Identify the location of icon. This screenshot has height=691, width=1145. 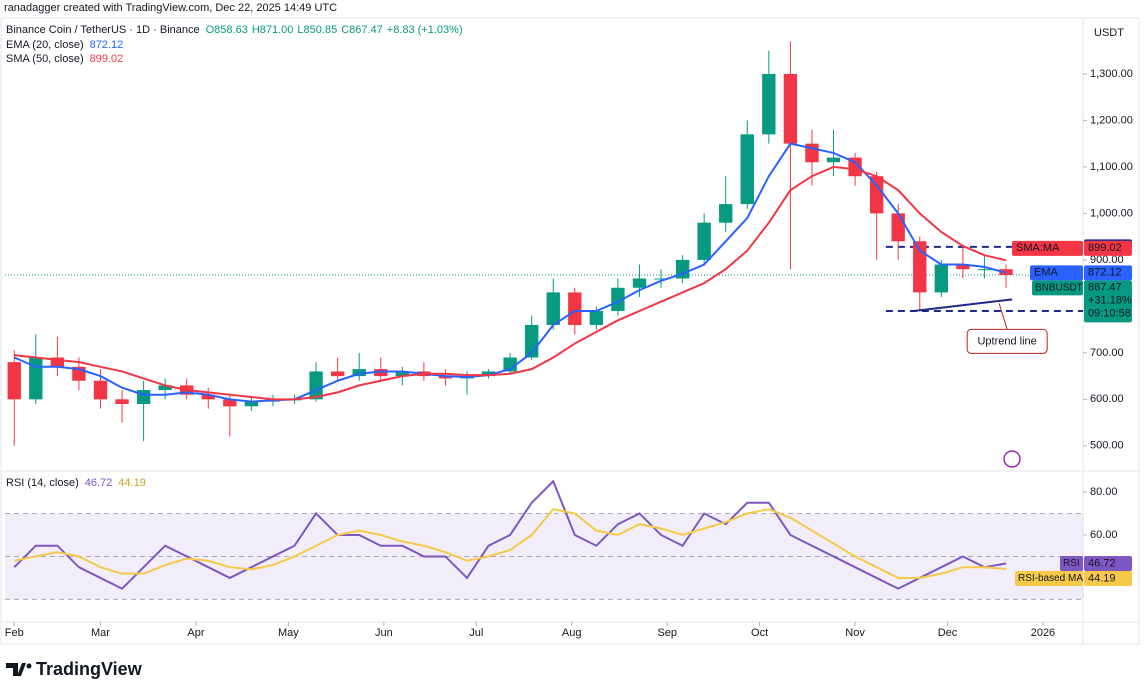
(1012, 459).